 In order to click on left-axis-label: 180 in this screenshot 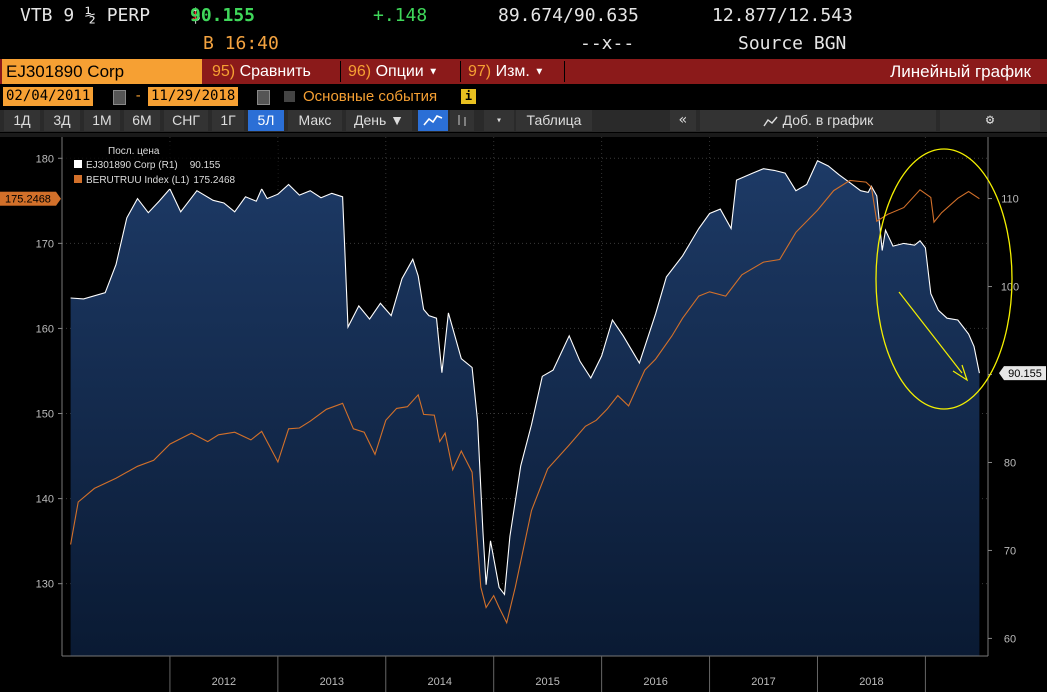, I will do `click(45, 159)`.